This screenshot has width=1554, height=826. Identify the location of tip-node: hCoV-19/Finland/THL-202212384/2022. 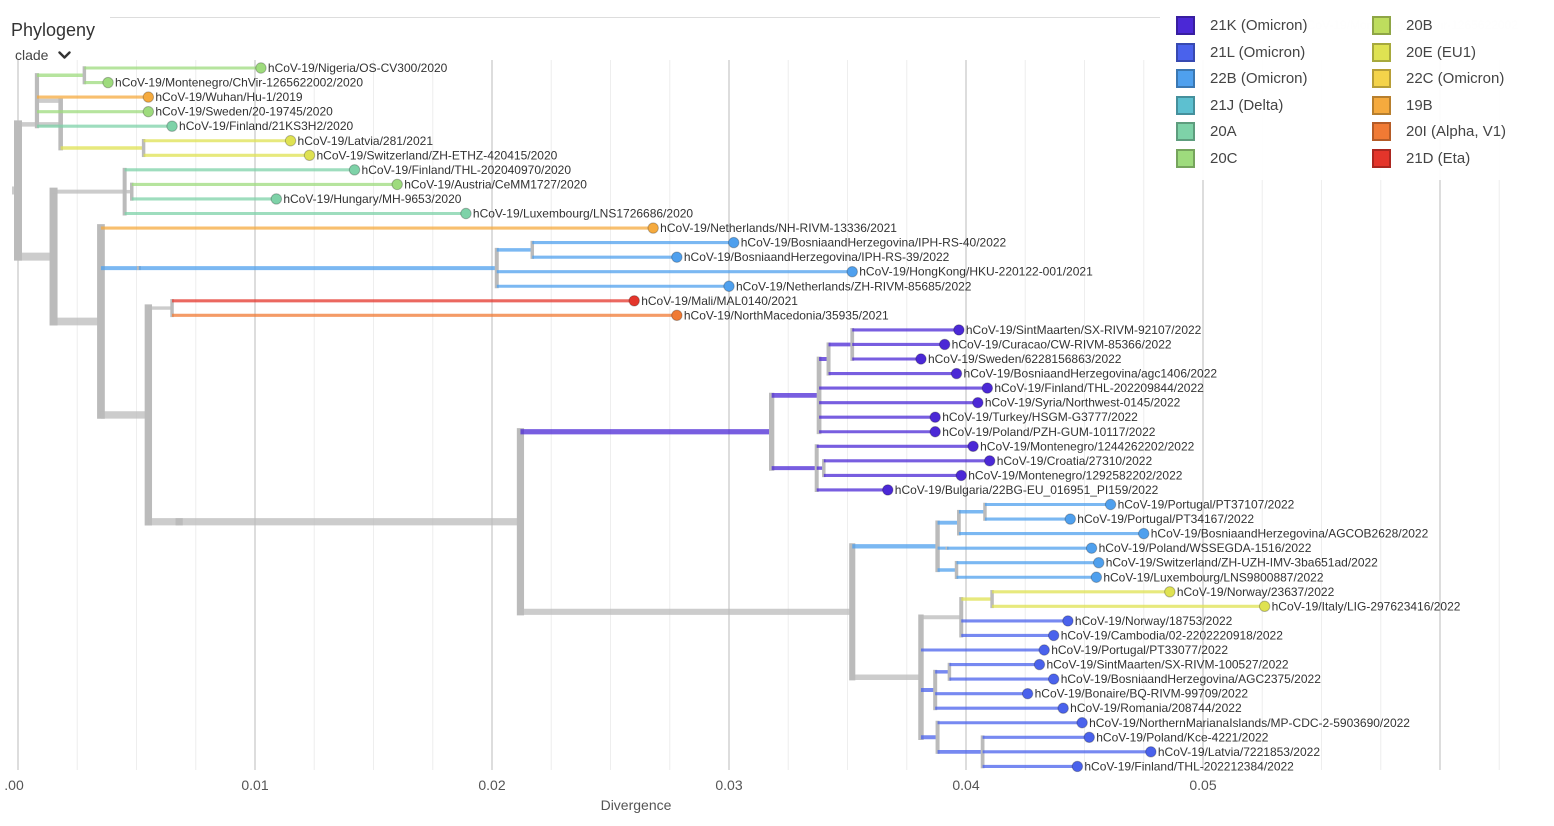
(1182, 766).